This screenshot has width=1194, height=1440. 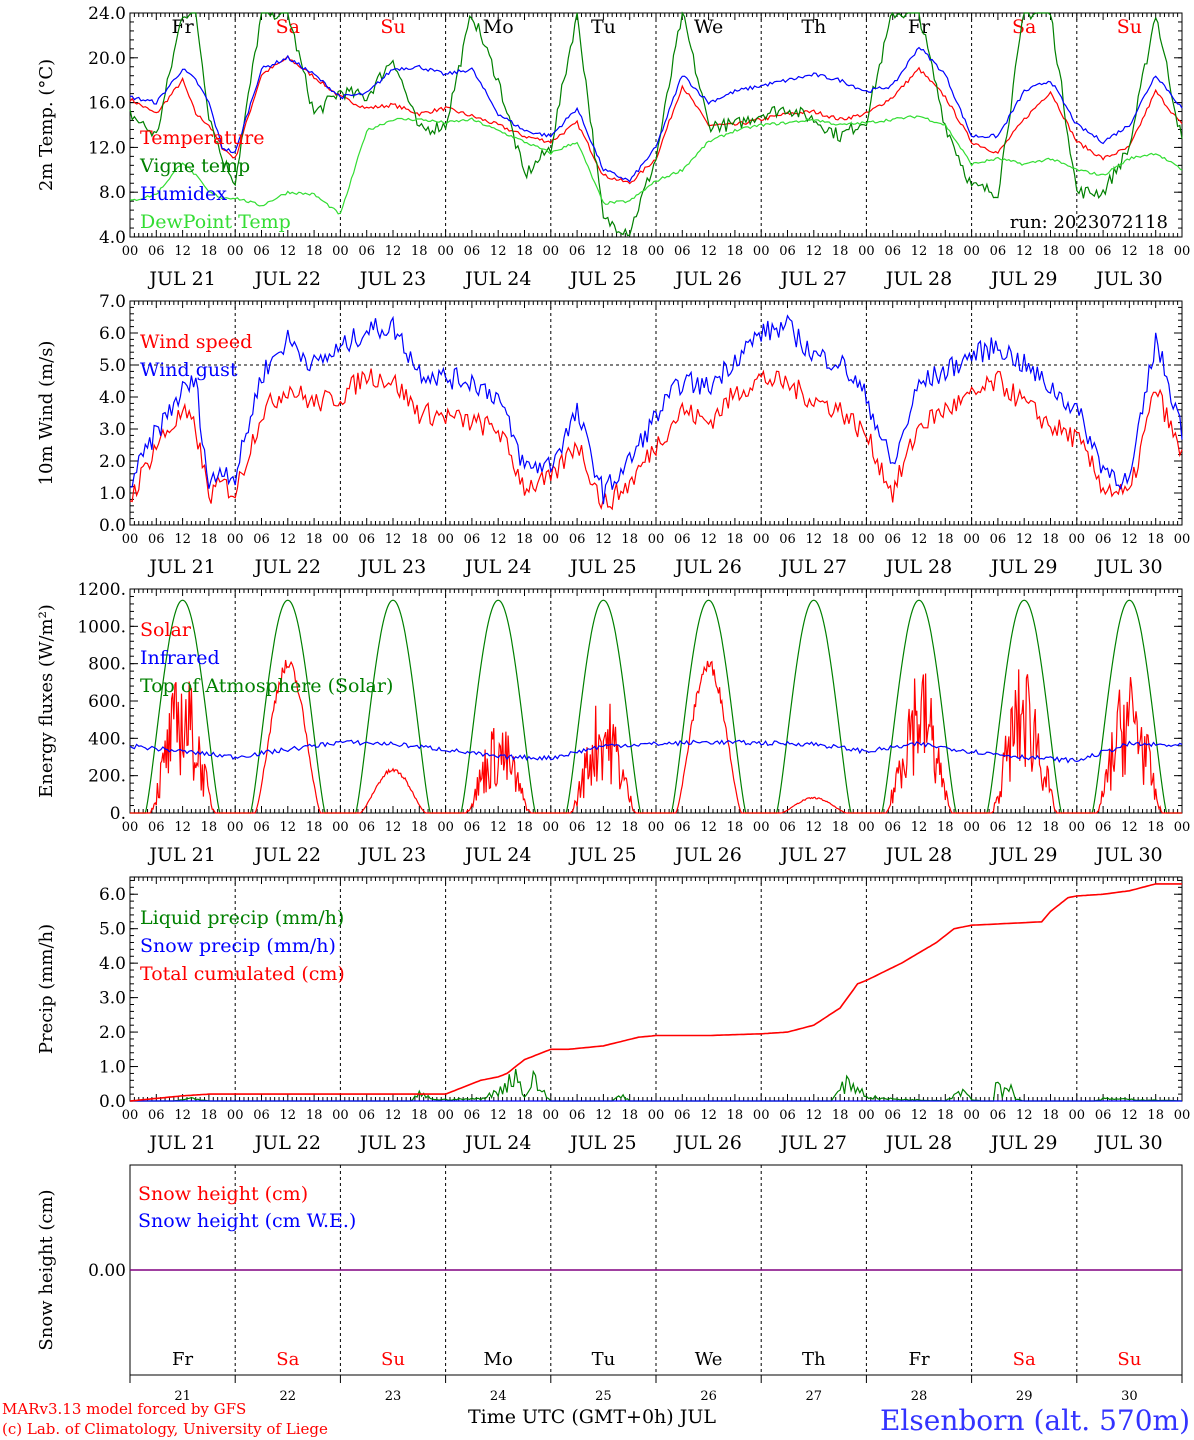 I want to click on date-label: JUL 27, so click(x=813, y=1143).